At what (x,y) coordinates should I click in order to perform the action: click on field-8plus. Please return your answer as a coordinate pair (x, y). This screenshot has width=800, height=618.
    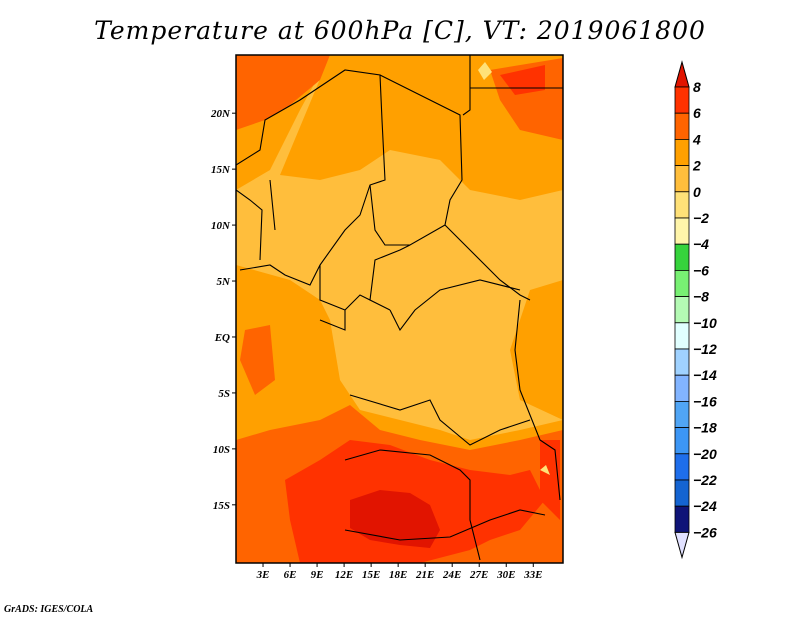
    Looking at the image, I should click on (395, 519).